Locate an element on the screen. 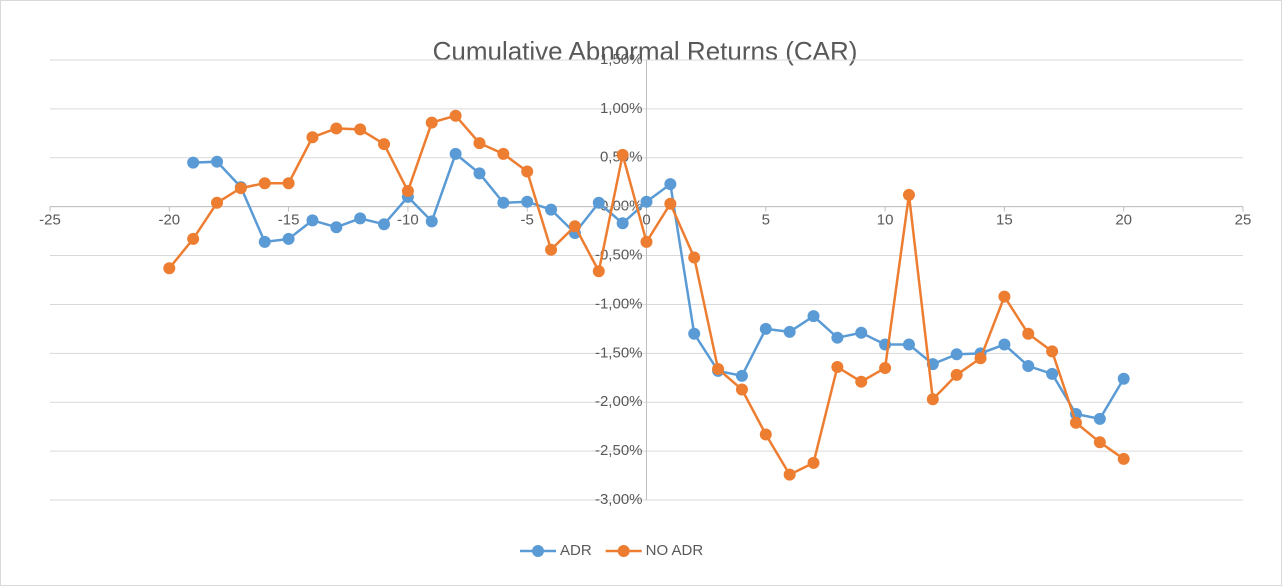 The image size is (1282, 586). y-tick-label: 1,50% is located at coordinates (621, 59).